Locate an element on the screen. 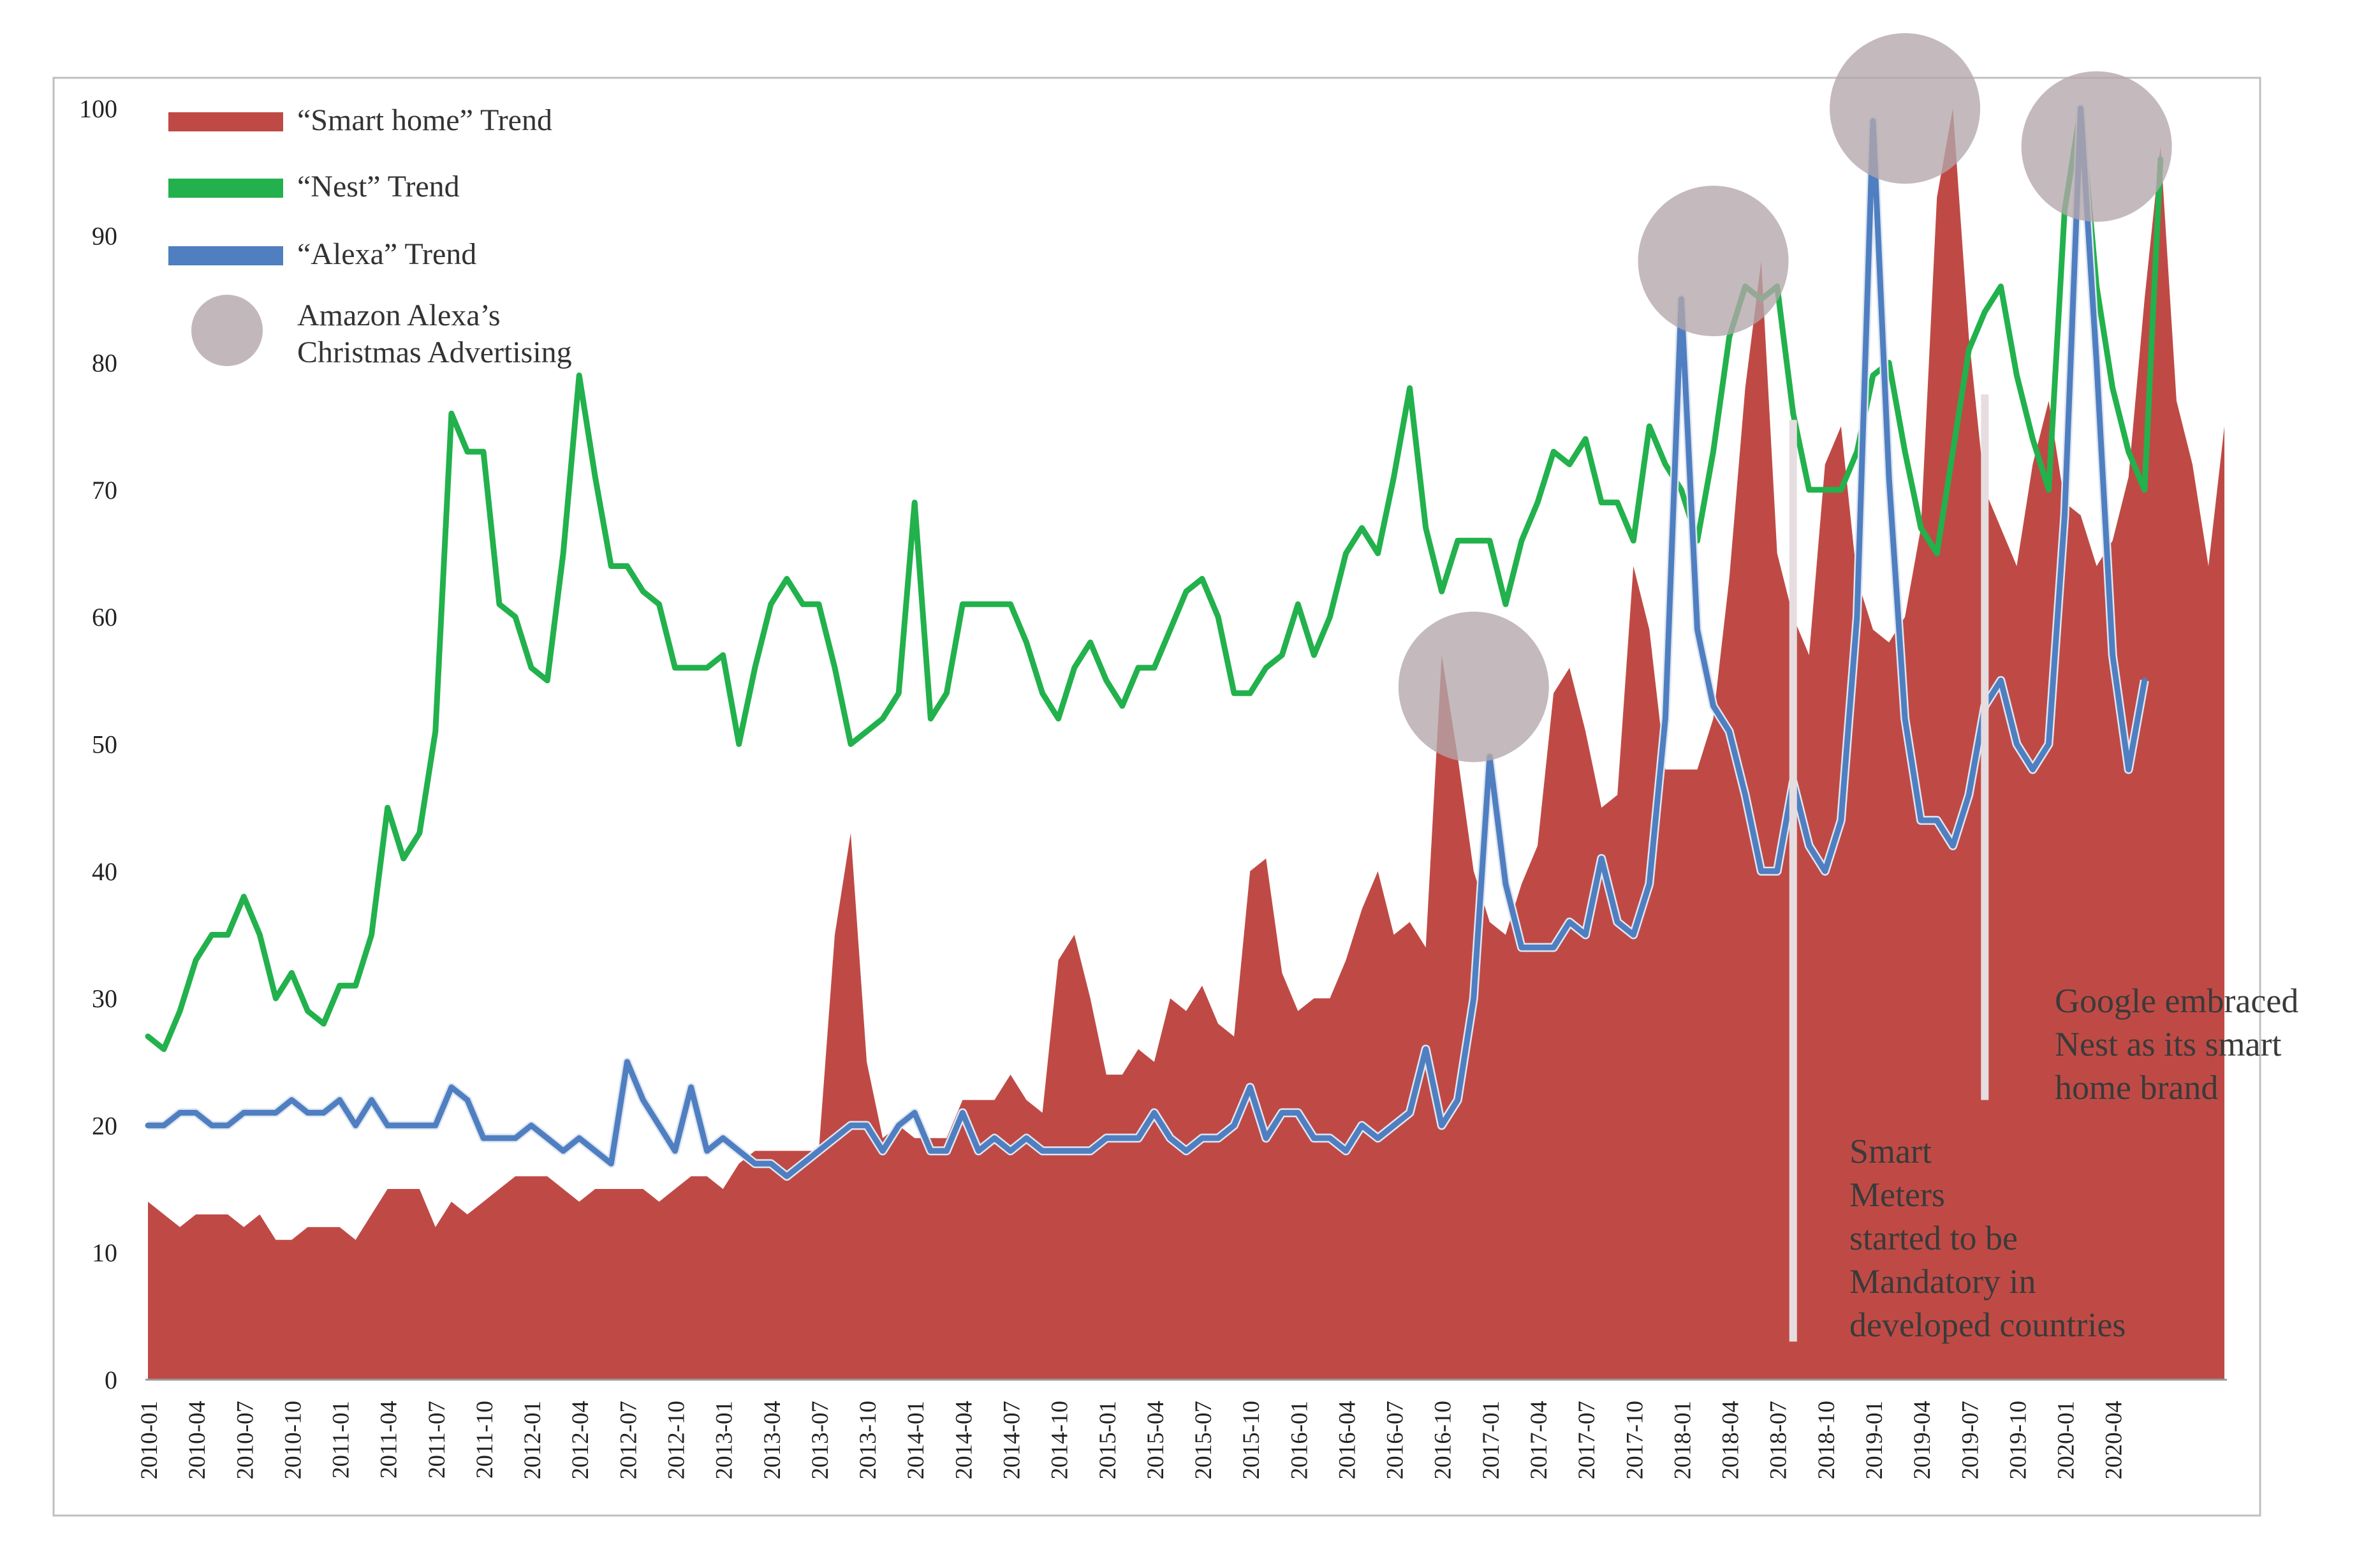 The height and width of the screenshot is (1550, 2380). x-tick-label: 2020-01 is located at coordinates (2066, 1440).